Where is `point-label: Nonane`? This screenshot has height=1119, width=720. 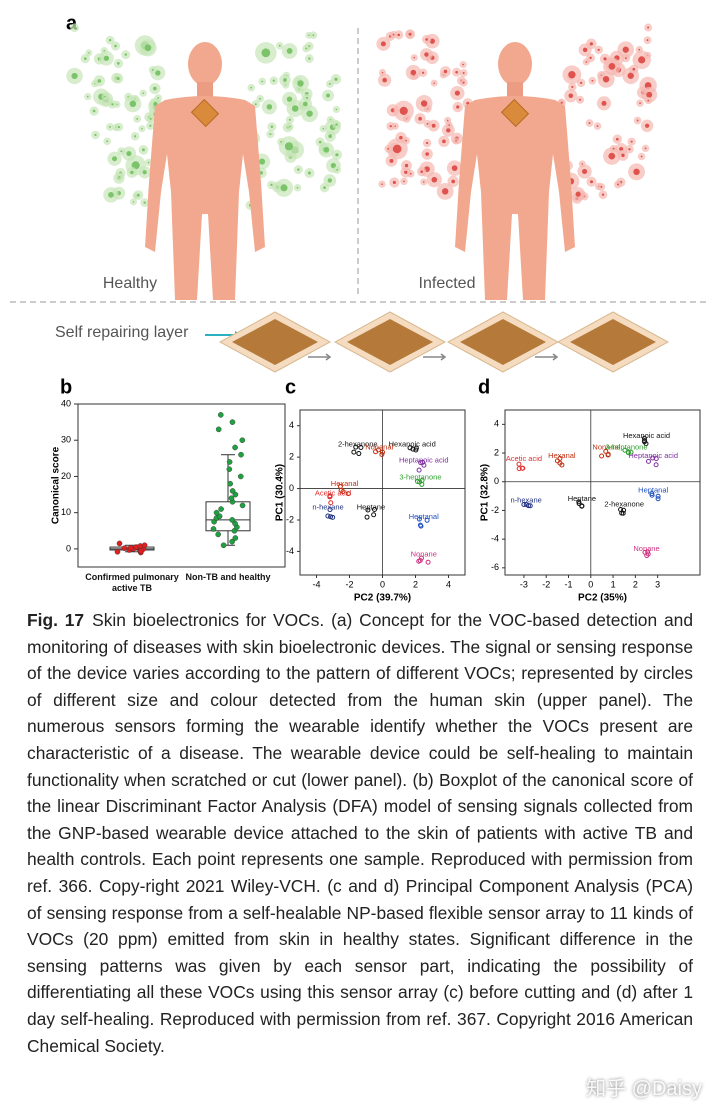 point-label: Nonane is located at coordinates (646, 548).